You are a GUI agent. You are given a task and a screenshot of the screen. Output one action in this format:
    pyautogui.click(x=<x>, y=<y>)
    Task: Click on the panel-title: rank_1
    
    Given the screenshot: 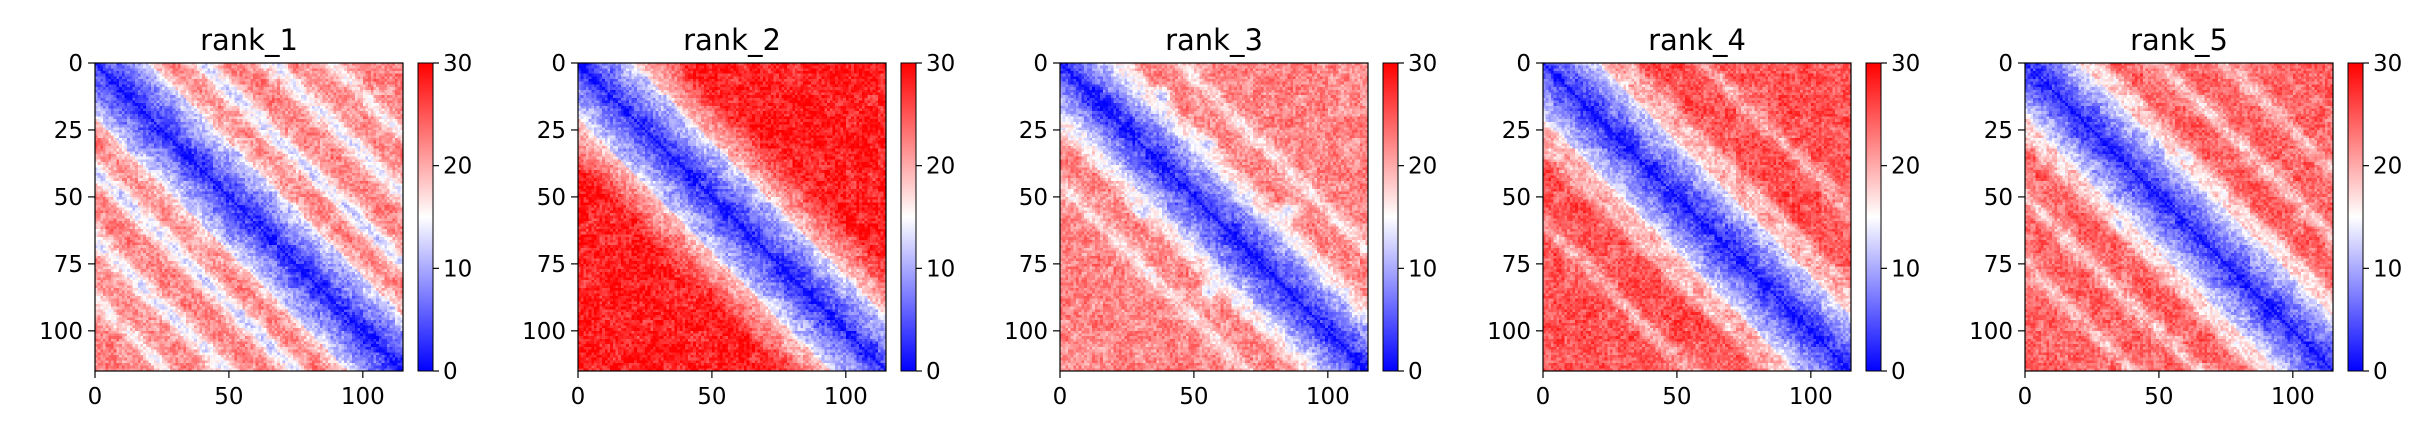 What is the action you would take?
    pyautogui.click(x=249, y=40)
    